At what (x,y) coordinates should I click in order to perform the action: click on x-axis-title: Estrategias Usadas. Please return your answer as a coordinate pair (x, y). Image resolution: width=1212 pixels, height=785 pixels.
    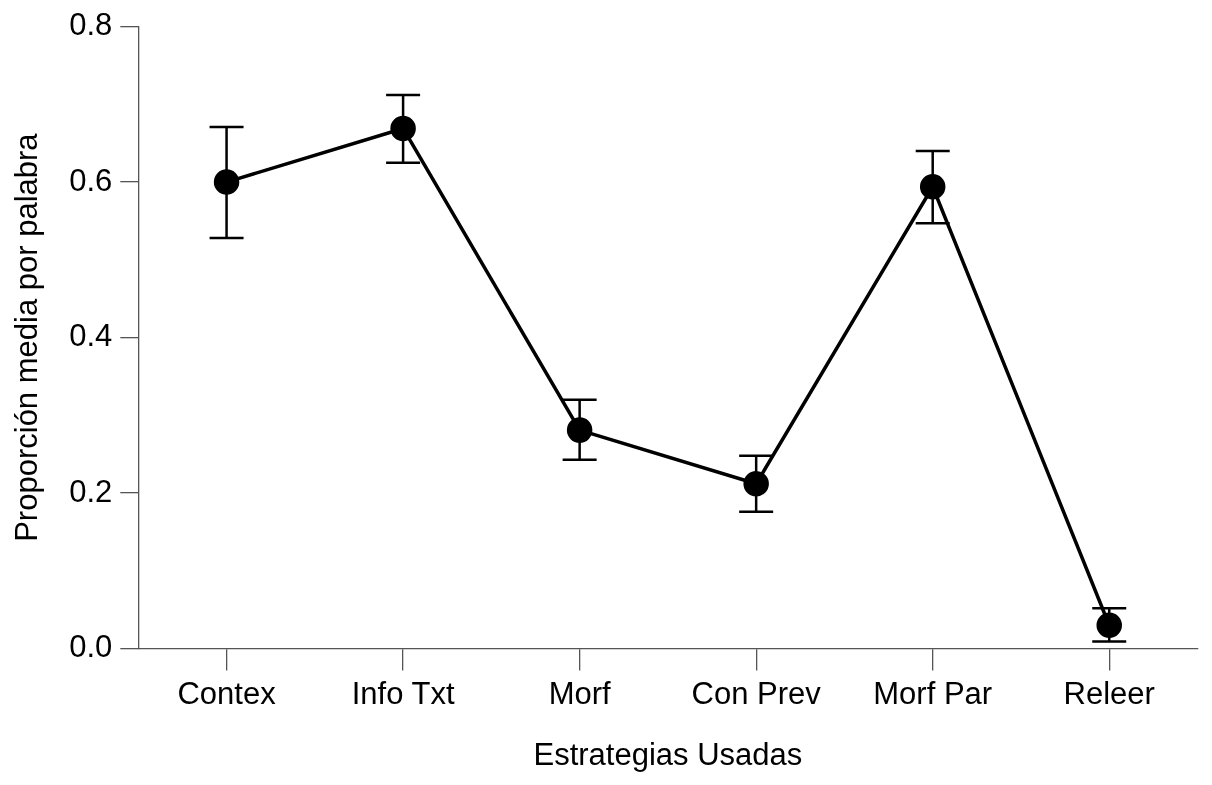
    Looking at the image, I should click on (668, 754).